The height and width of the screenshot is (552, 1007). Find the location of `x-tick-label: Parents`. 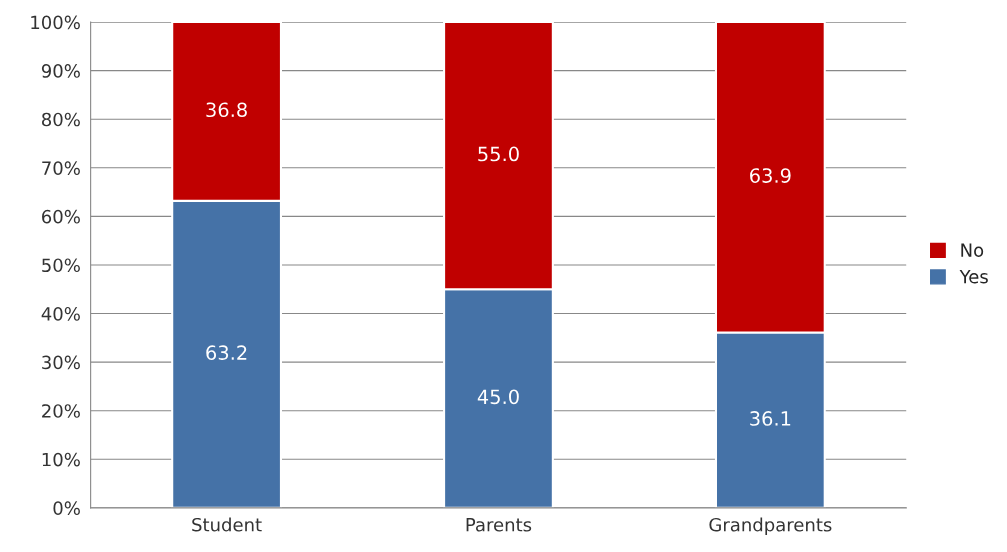

x-tick-label: Parents is located at coordinates (499, 525).